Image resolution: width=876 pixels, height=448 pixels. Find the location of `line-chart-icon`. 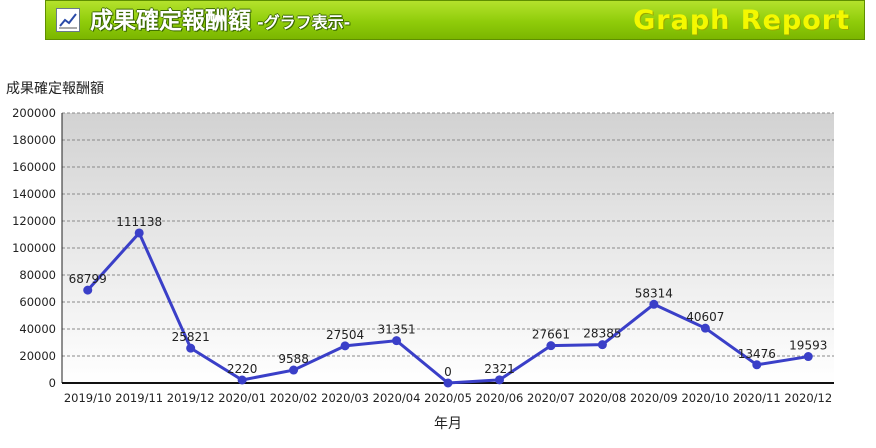

line-chart-icon is located at coordinates (68, 20).